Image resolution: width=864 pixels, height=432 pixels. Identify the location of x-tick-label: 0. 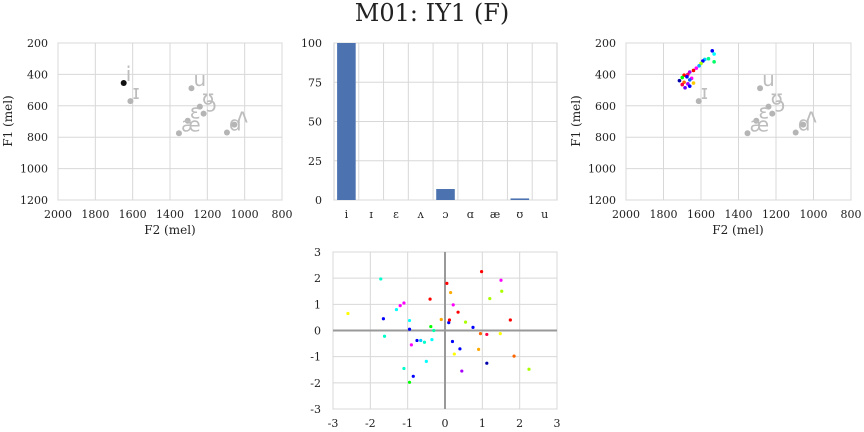
(445, 423).